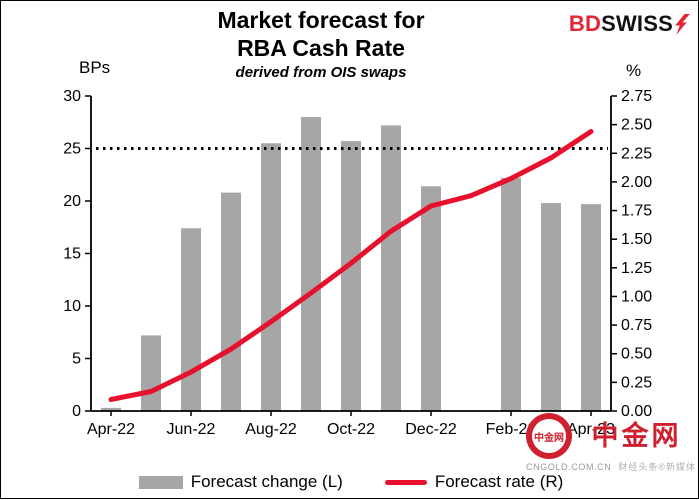 This screenshot has width=699, height=500. What do you see at coordinates (636, 153) in the screenshot?
I see `right-axis-tick-label: 2.25` at bounding box center [636, 153].